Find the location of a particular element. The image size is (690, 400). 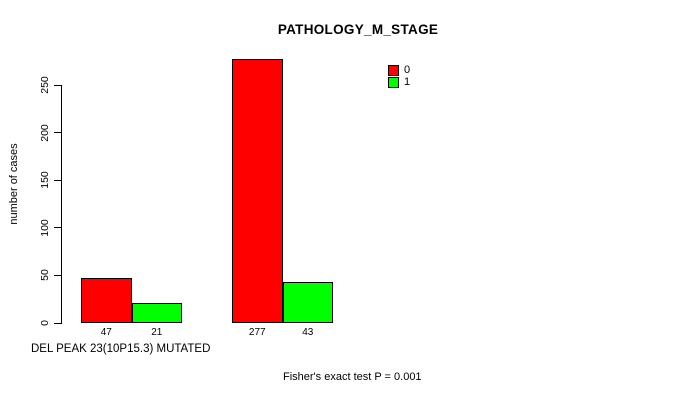

y-tick-label: 100 is located at coordinates (45, 228).